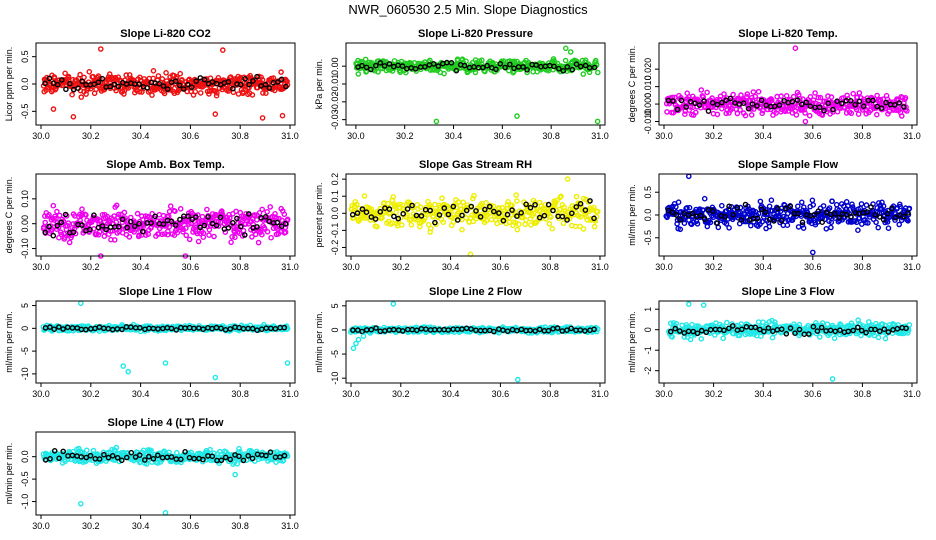 The image size is (936, 540). I want to click on y-tick-label: -1, so click(648, 350).